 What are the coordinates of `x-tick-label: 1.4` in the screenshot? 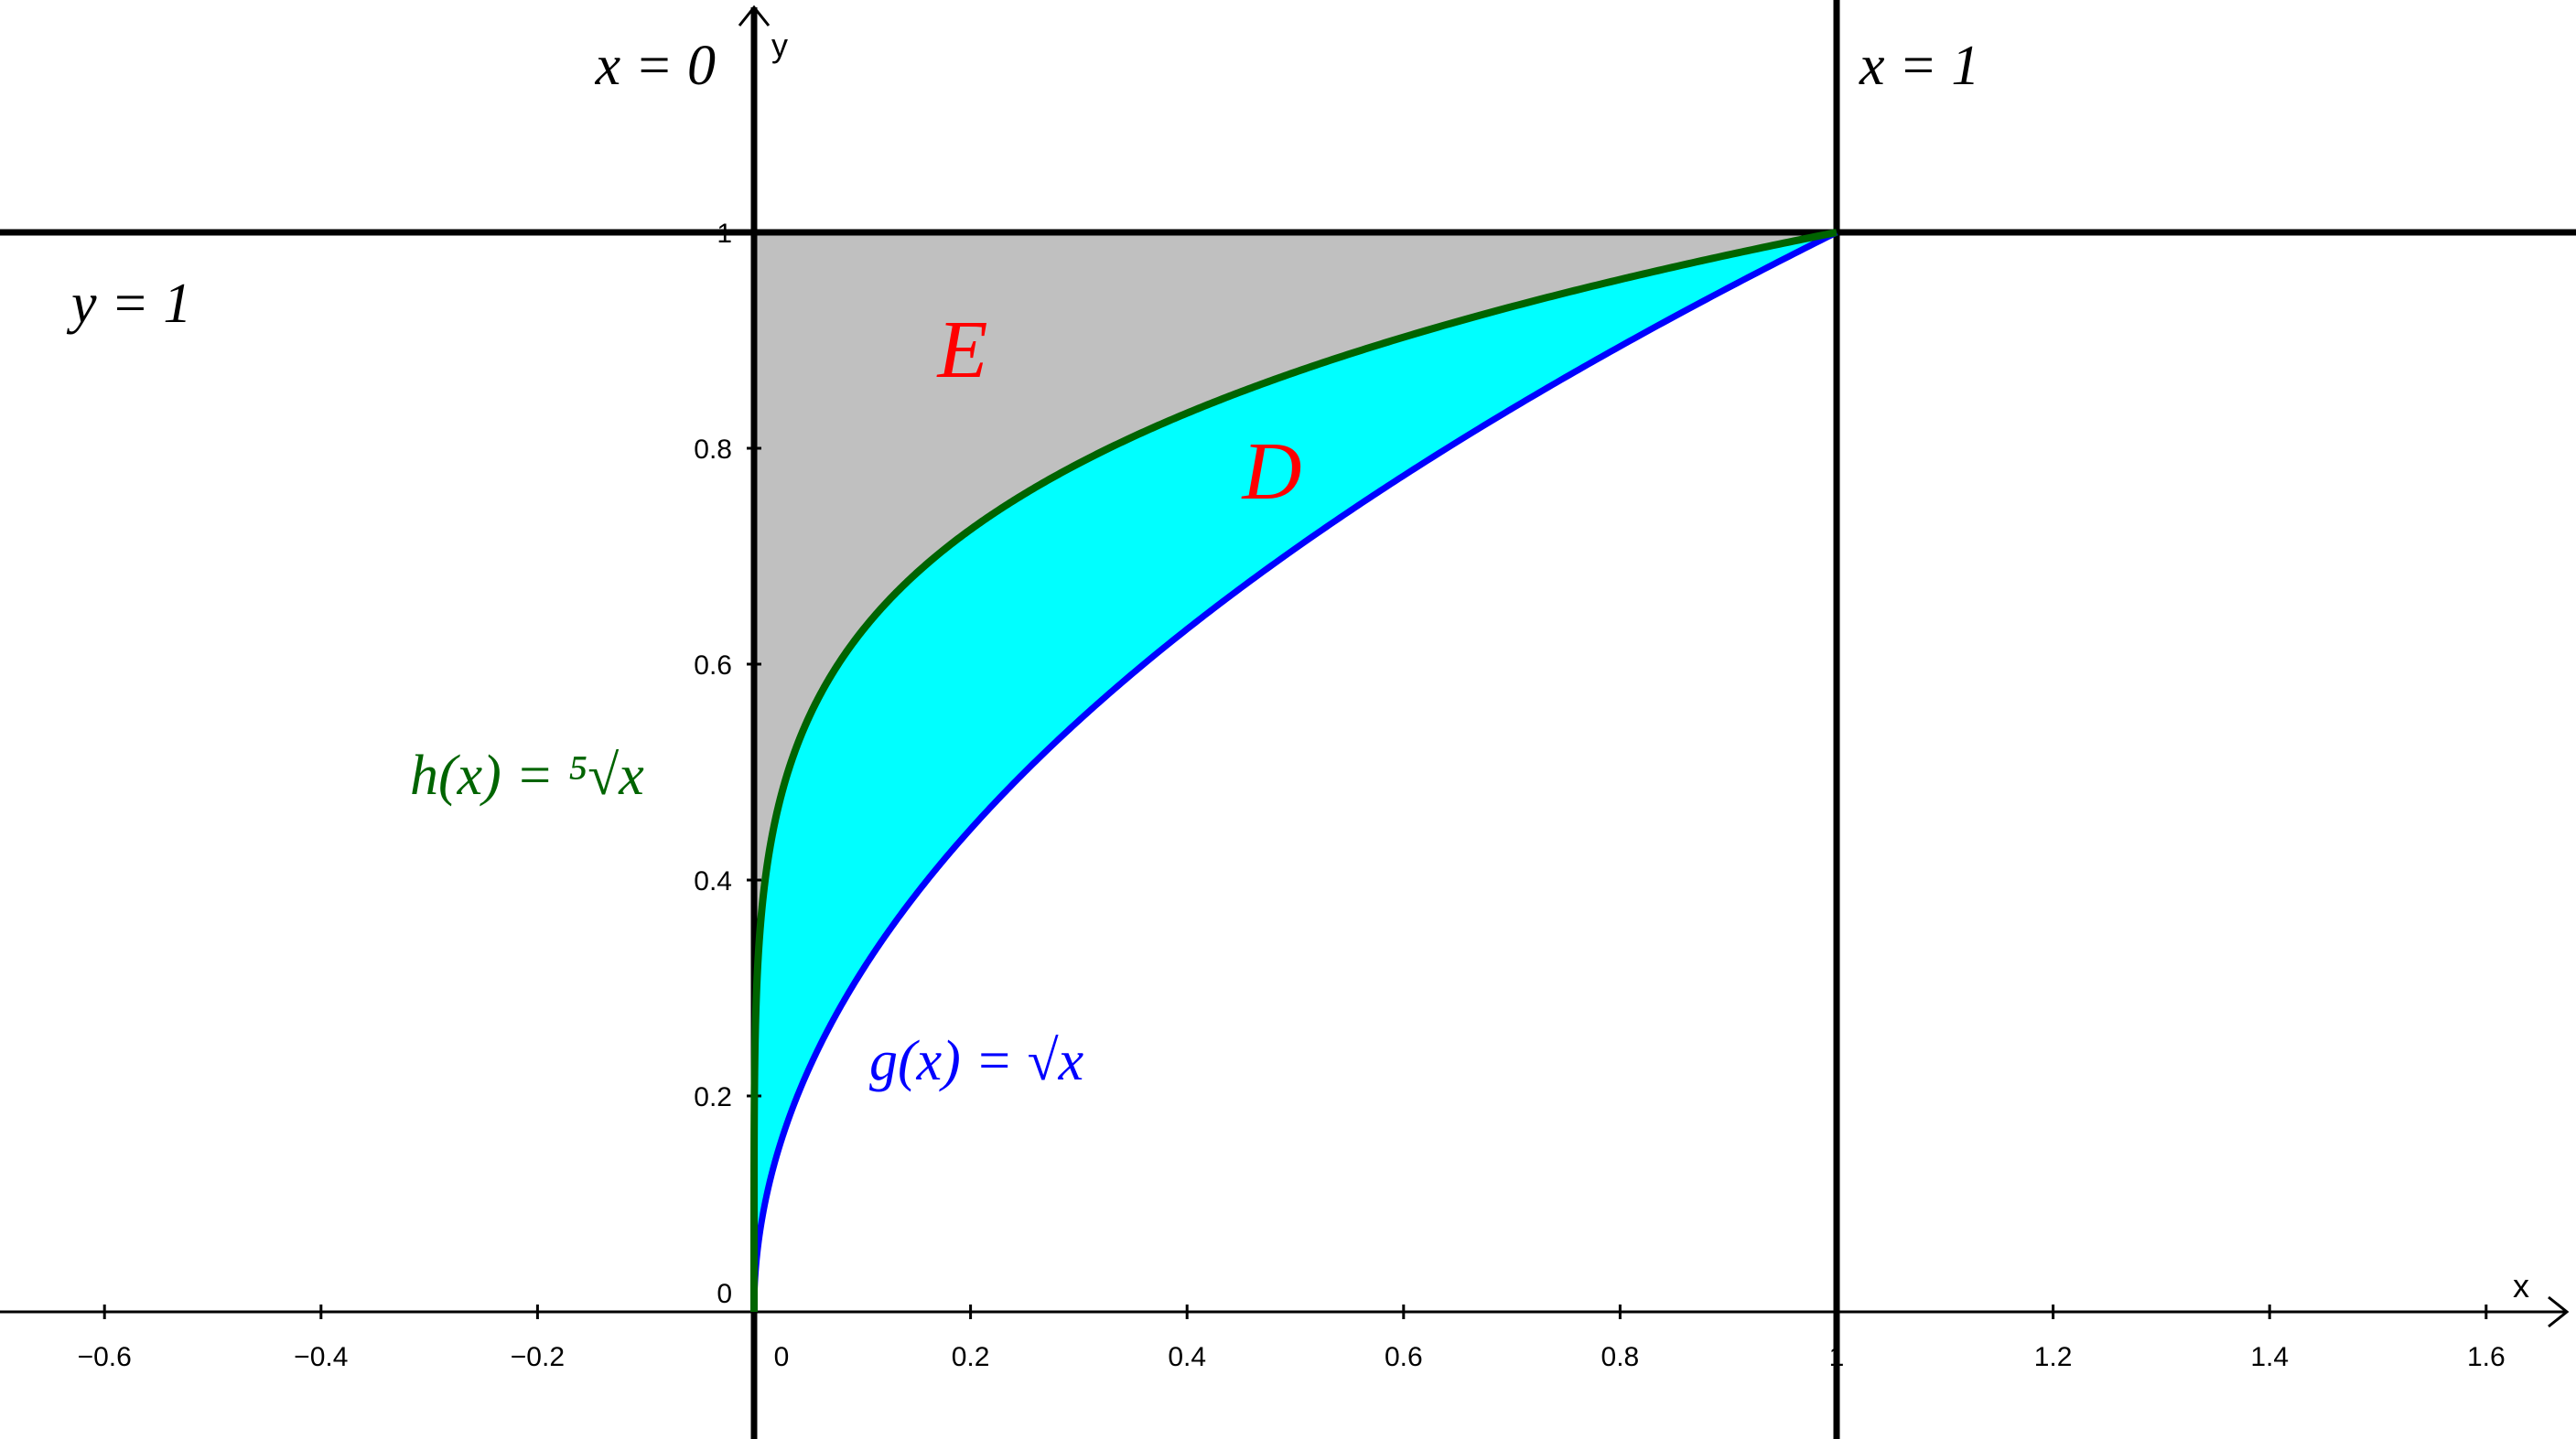 It's located at (2269, 1357).